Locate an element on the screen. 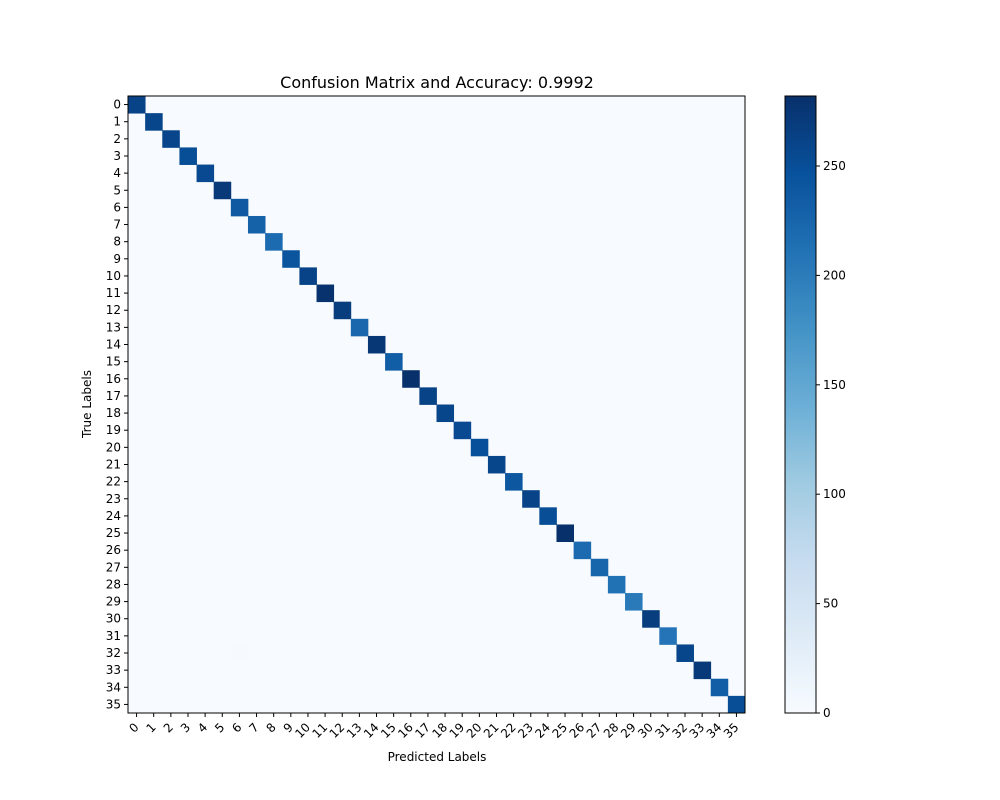 This screenshot has height=800, width=1000. y-tick-label: 23 is located at coordinates (113, 499).